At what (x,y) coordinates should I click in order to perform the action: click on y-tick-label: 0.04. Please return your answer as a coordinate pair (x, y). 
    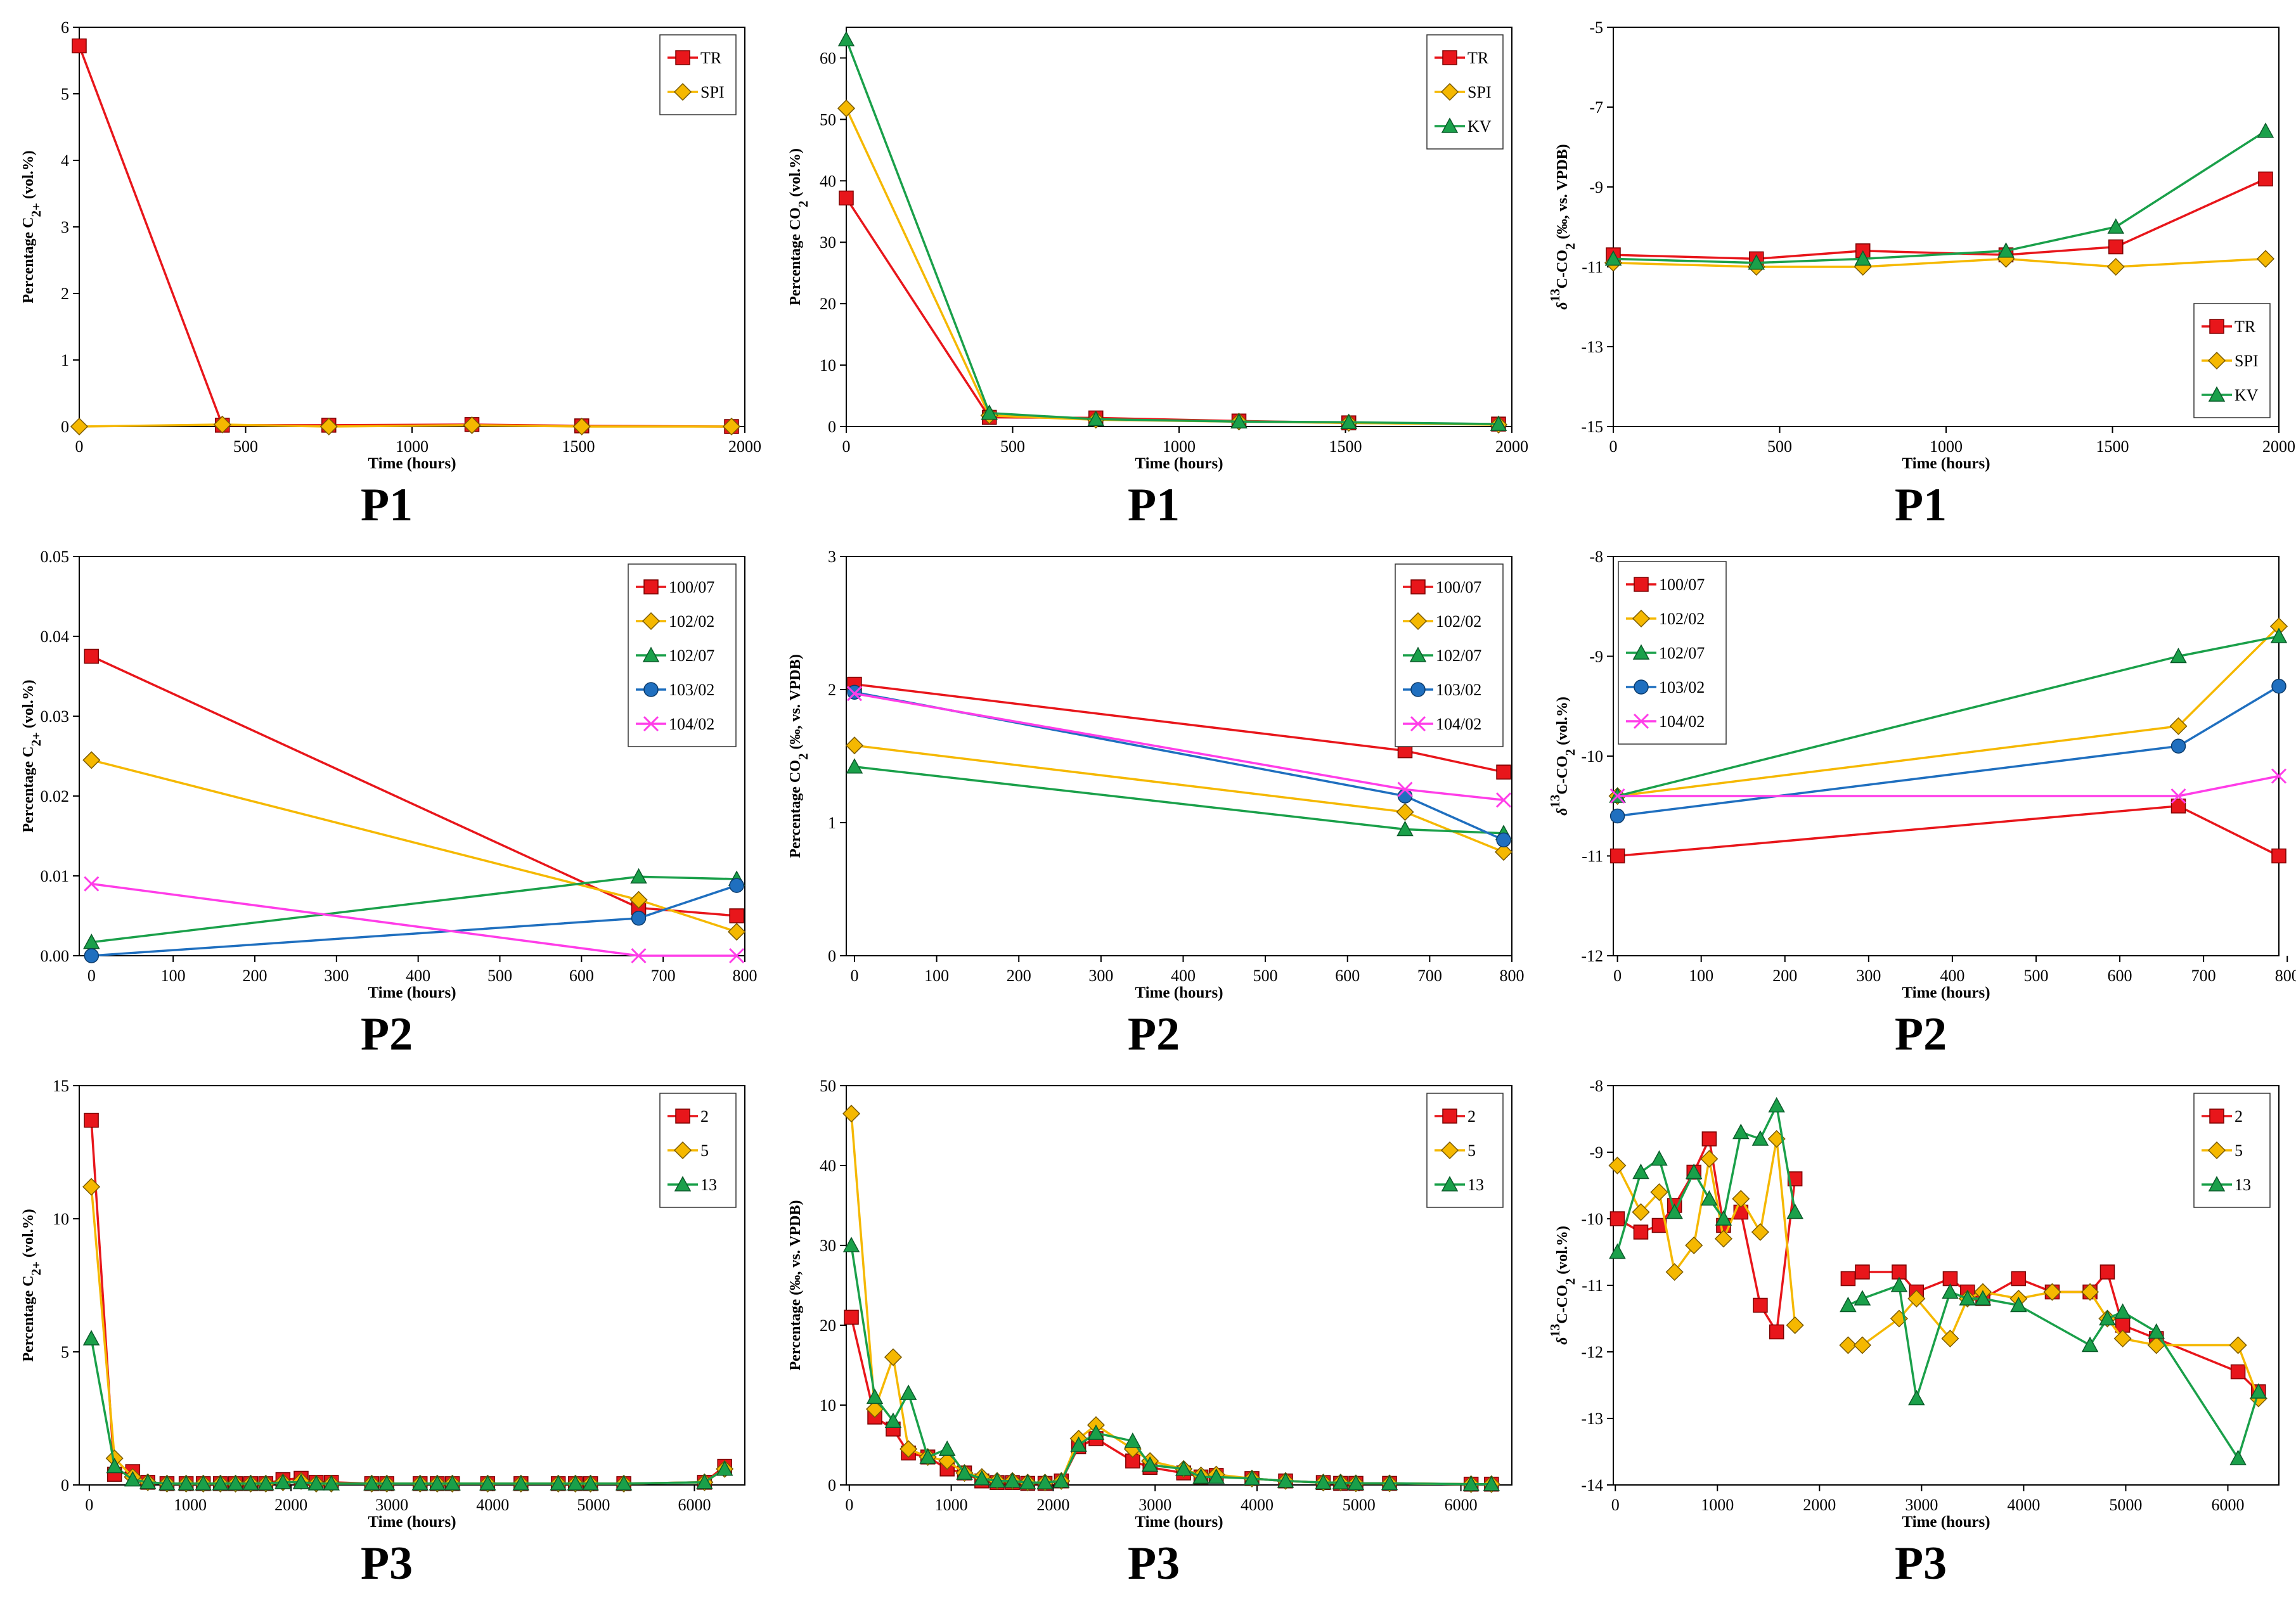
    Looking at the image, I should click on (55, 636).